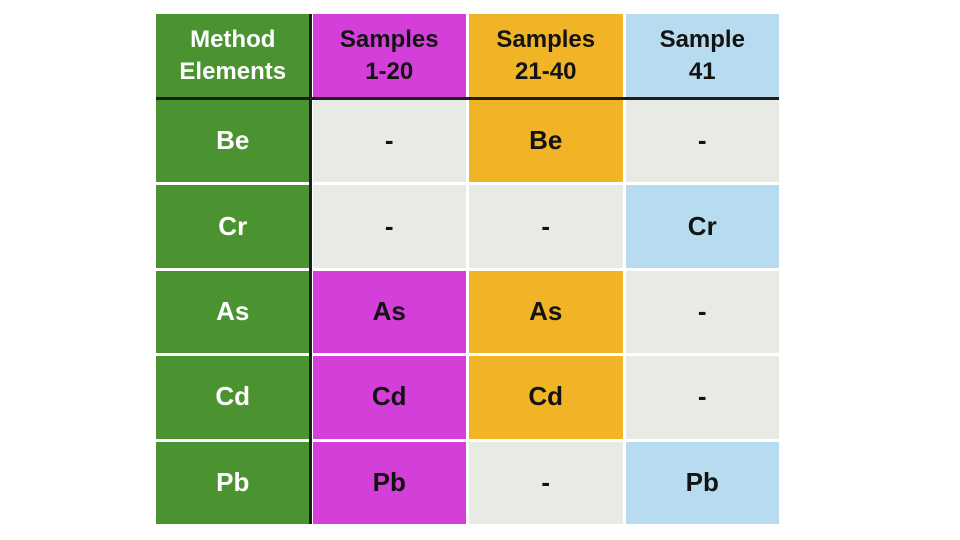 The height and width of the screenshot is (540, 960). What do you see at coordinates (233, 482) in the screenshot?
I see `cell-r5c1: Pb` at bounding box center [233, 482].